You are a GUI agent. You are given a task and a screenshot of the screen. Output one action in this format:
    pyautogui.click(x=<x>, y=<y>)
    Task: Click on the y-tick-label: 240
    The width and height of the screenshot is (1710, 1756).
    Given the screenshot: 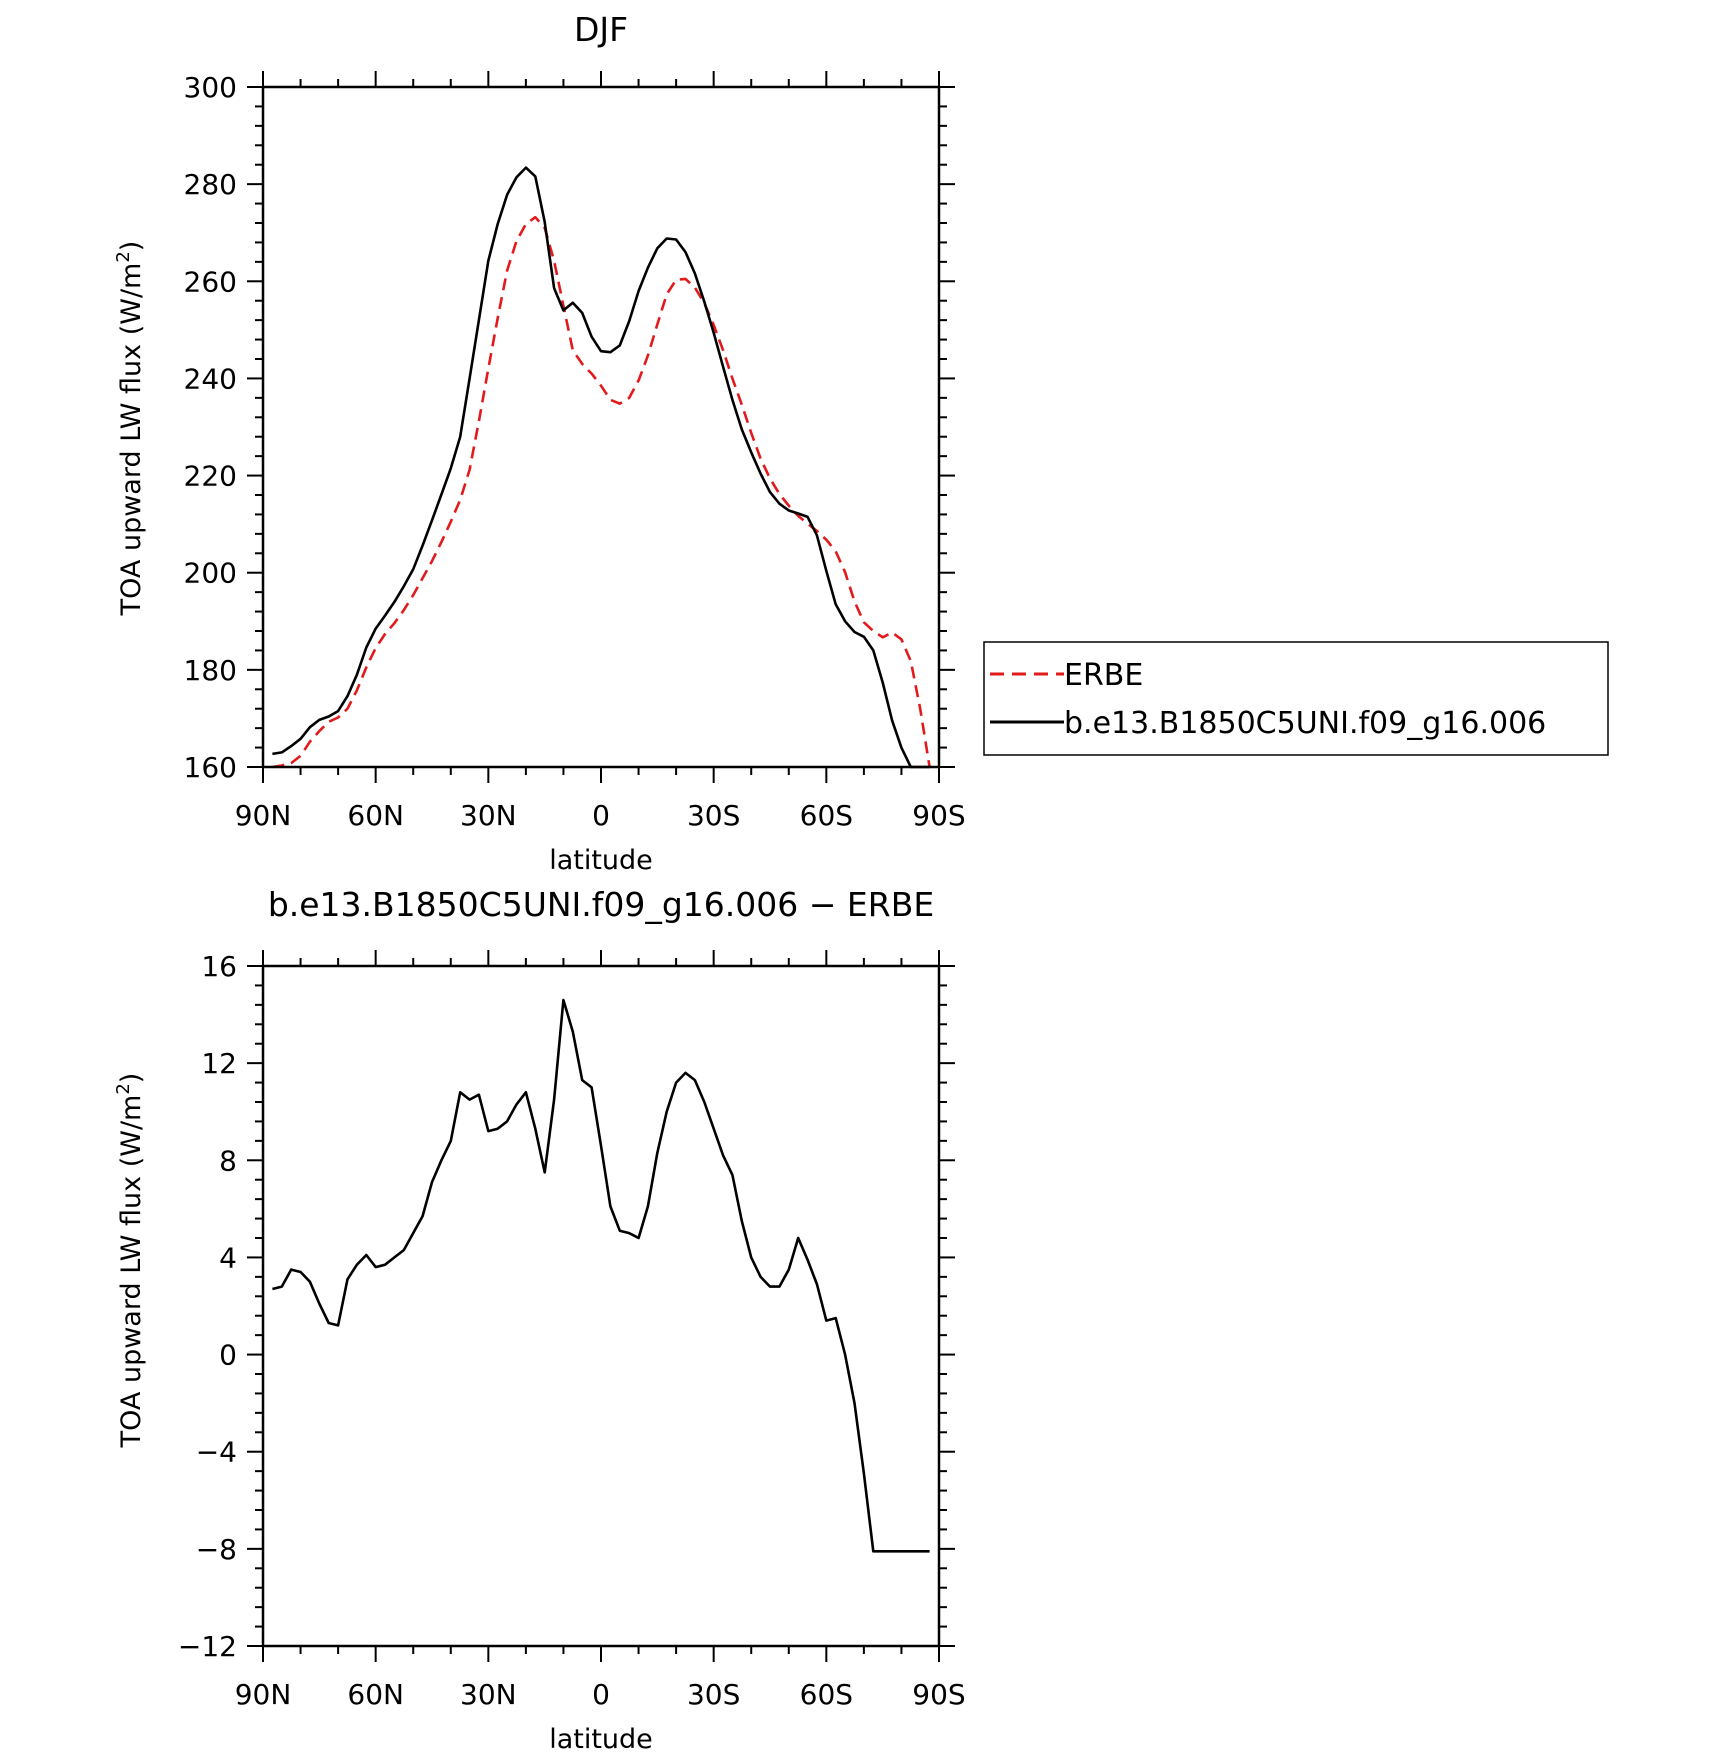 What is the action you would take?
    pyautogui.click(x=210, y=378)
    